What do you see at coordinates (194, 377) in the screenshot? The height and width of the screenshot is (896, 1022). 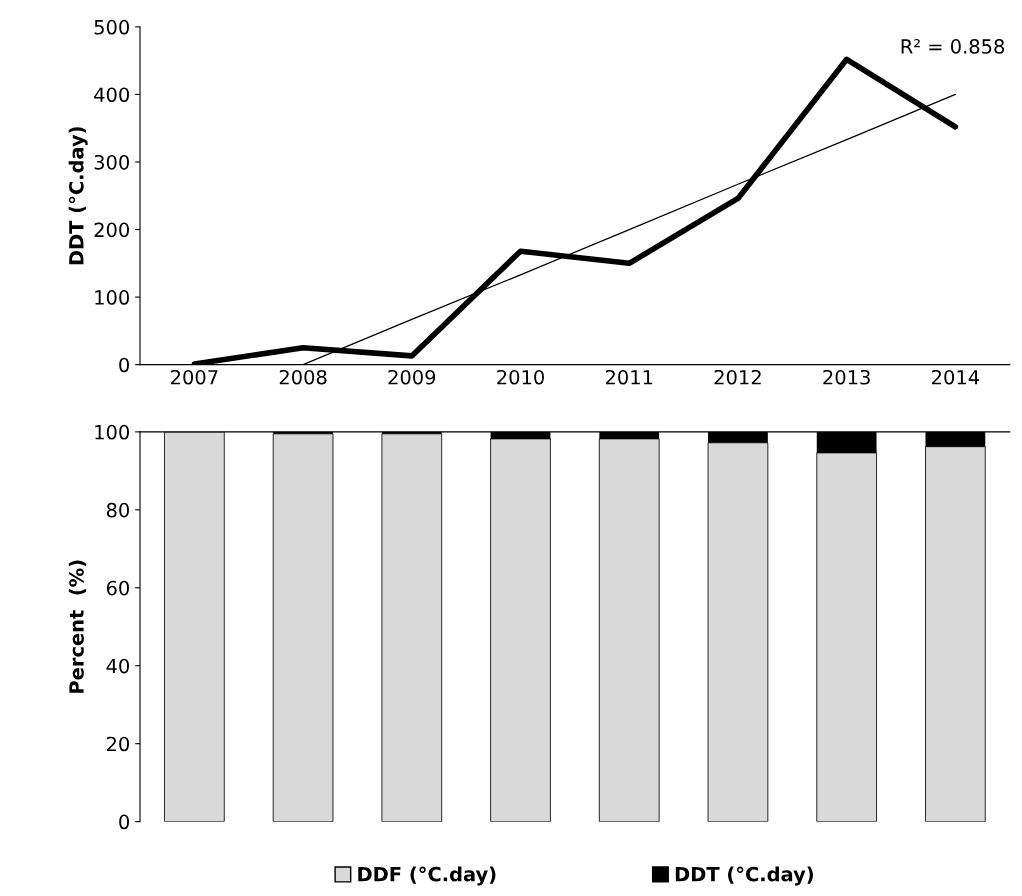 I see `x-tick-label: 2007` at bounding box center [194, 377].